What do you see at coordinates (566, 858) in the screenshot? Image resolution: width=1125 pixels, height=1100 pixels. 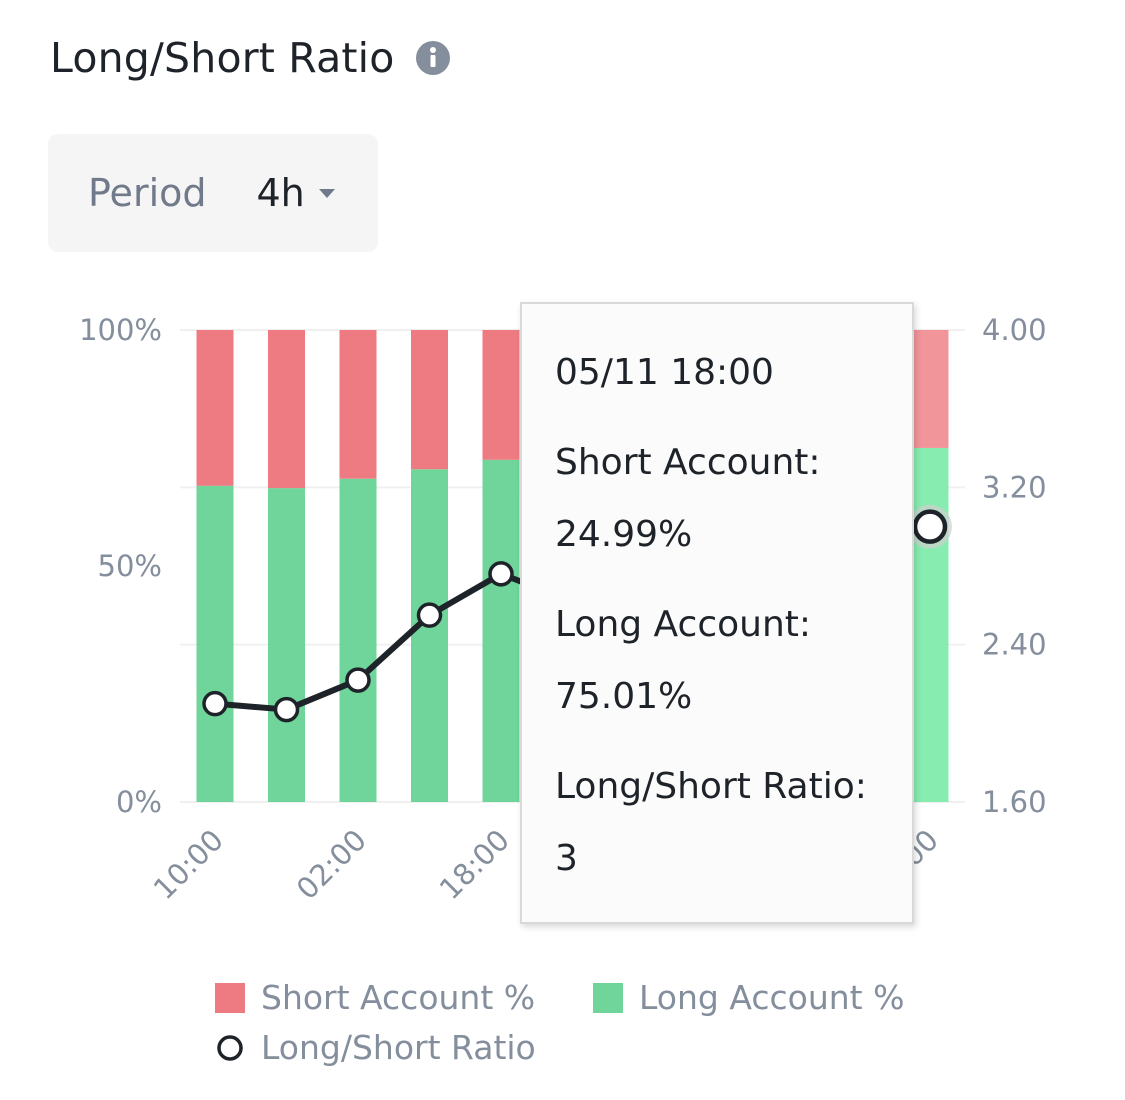 I see `tooltip-ratio-value: 3` at bounding box center [566, 858].